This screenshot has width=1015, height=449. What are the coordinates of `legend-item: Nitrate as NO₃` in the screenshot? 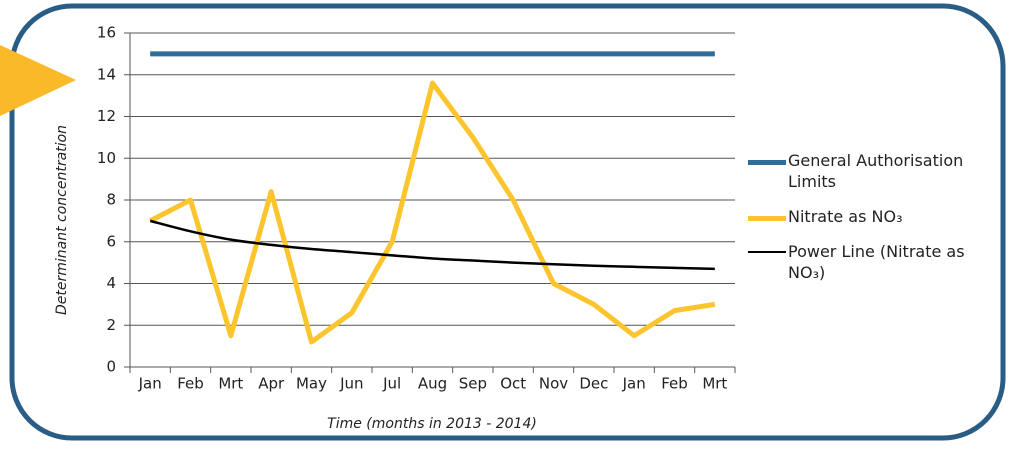 It's located at (873, 216).